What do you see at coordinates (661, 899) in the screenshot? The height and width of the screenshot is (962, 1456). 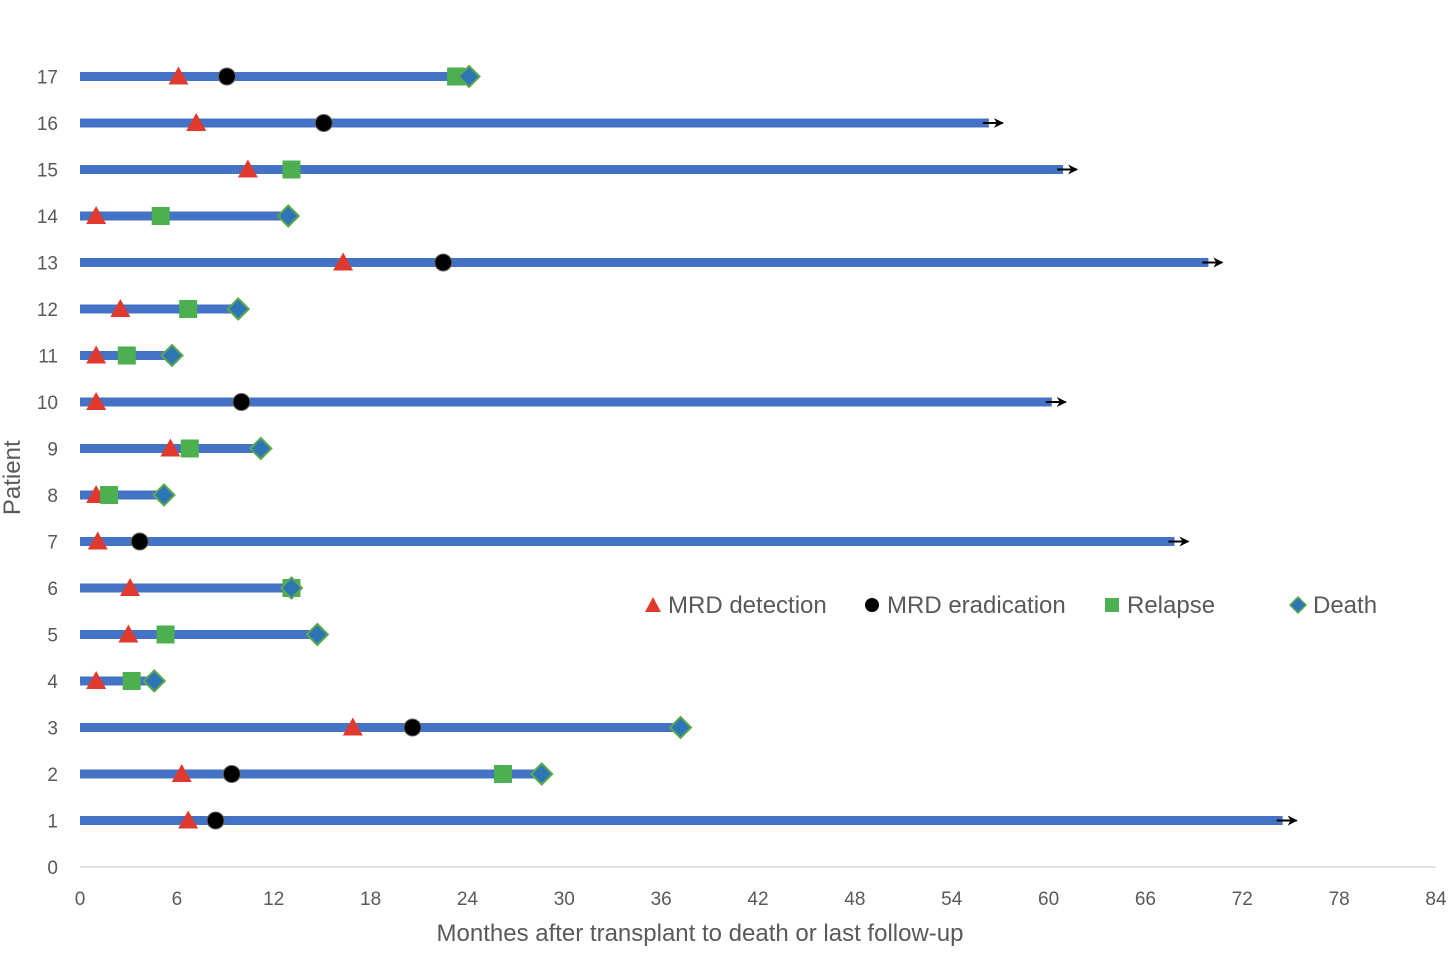 I see `x-tick-label: 36` at bounding box center [661, 899].